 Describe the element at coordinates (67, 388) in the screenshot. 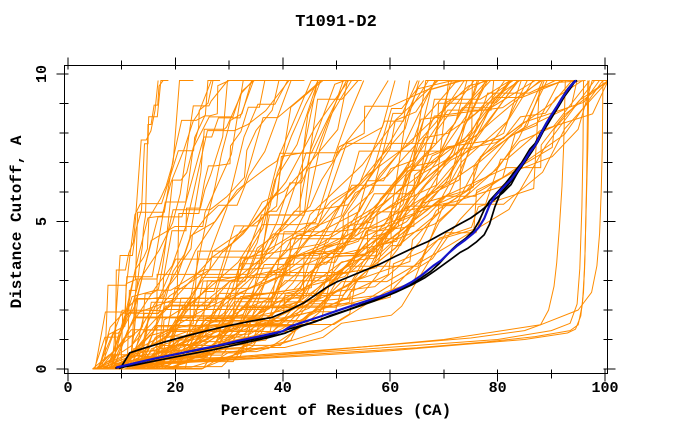

I see `x-tick-label: 0` at that location.